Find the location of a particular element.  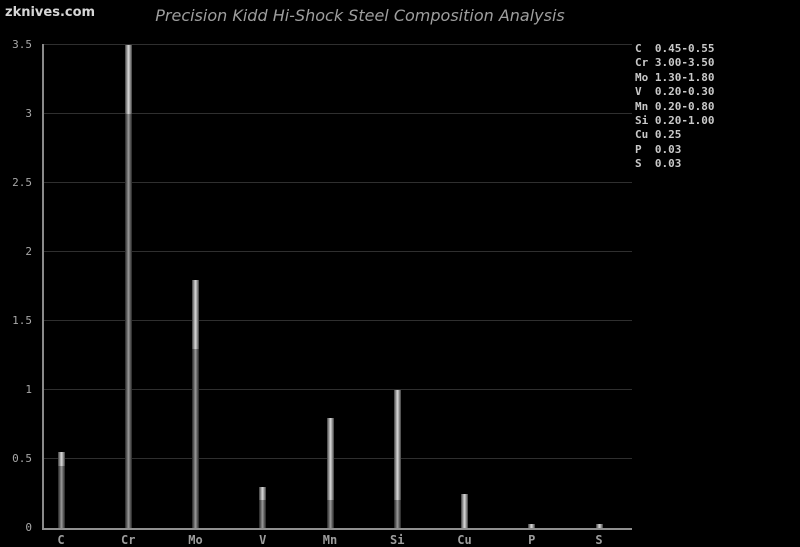

y-tick-label: 1.5 is located at coordinates (22, 320).